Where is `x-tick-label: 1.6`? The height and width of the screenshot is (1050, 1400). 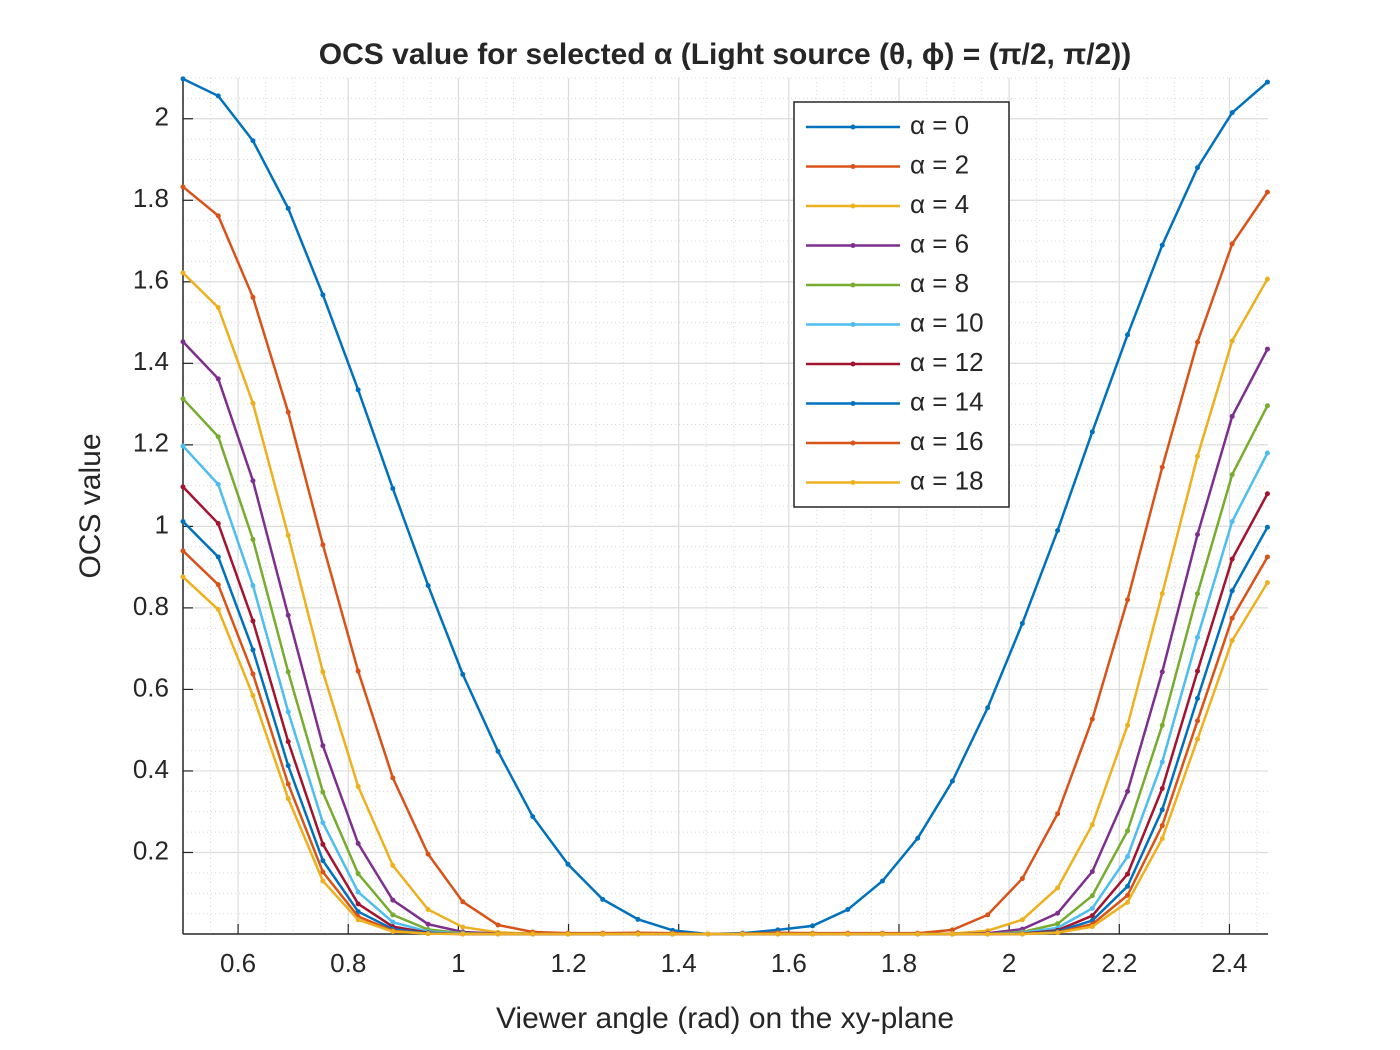 x-tick-label: 1.6 is located at coordinates (789, 963).